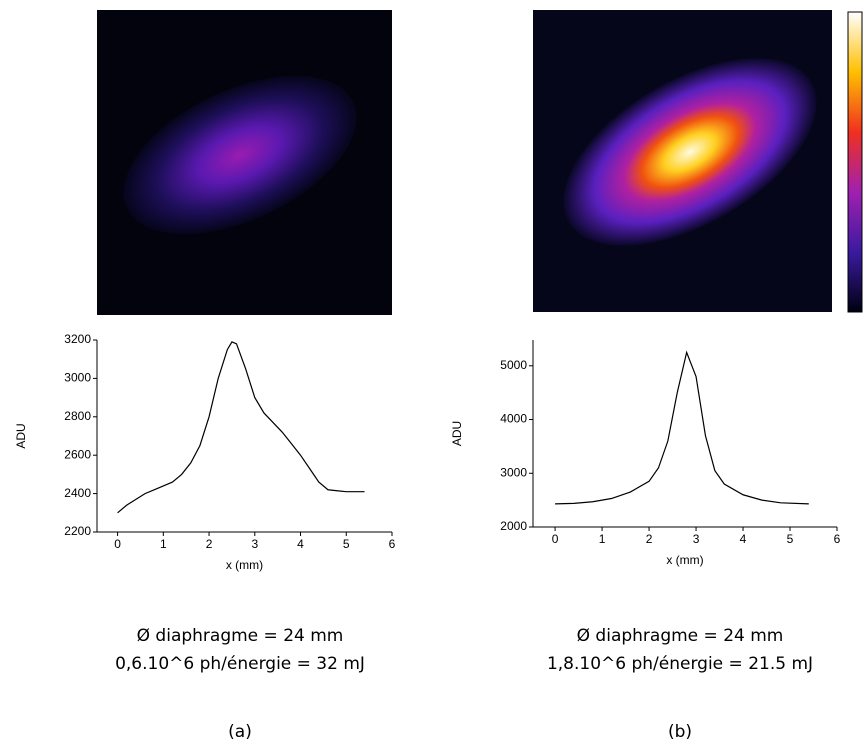 The width and height of the screenshot is (865, 752). Describe the element at coordinates (77, 531) in the screenshot. I see `y-tick-label: 2200` at that location.